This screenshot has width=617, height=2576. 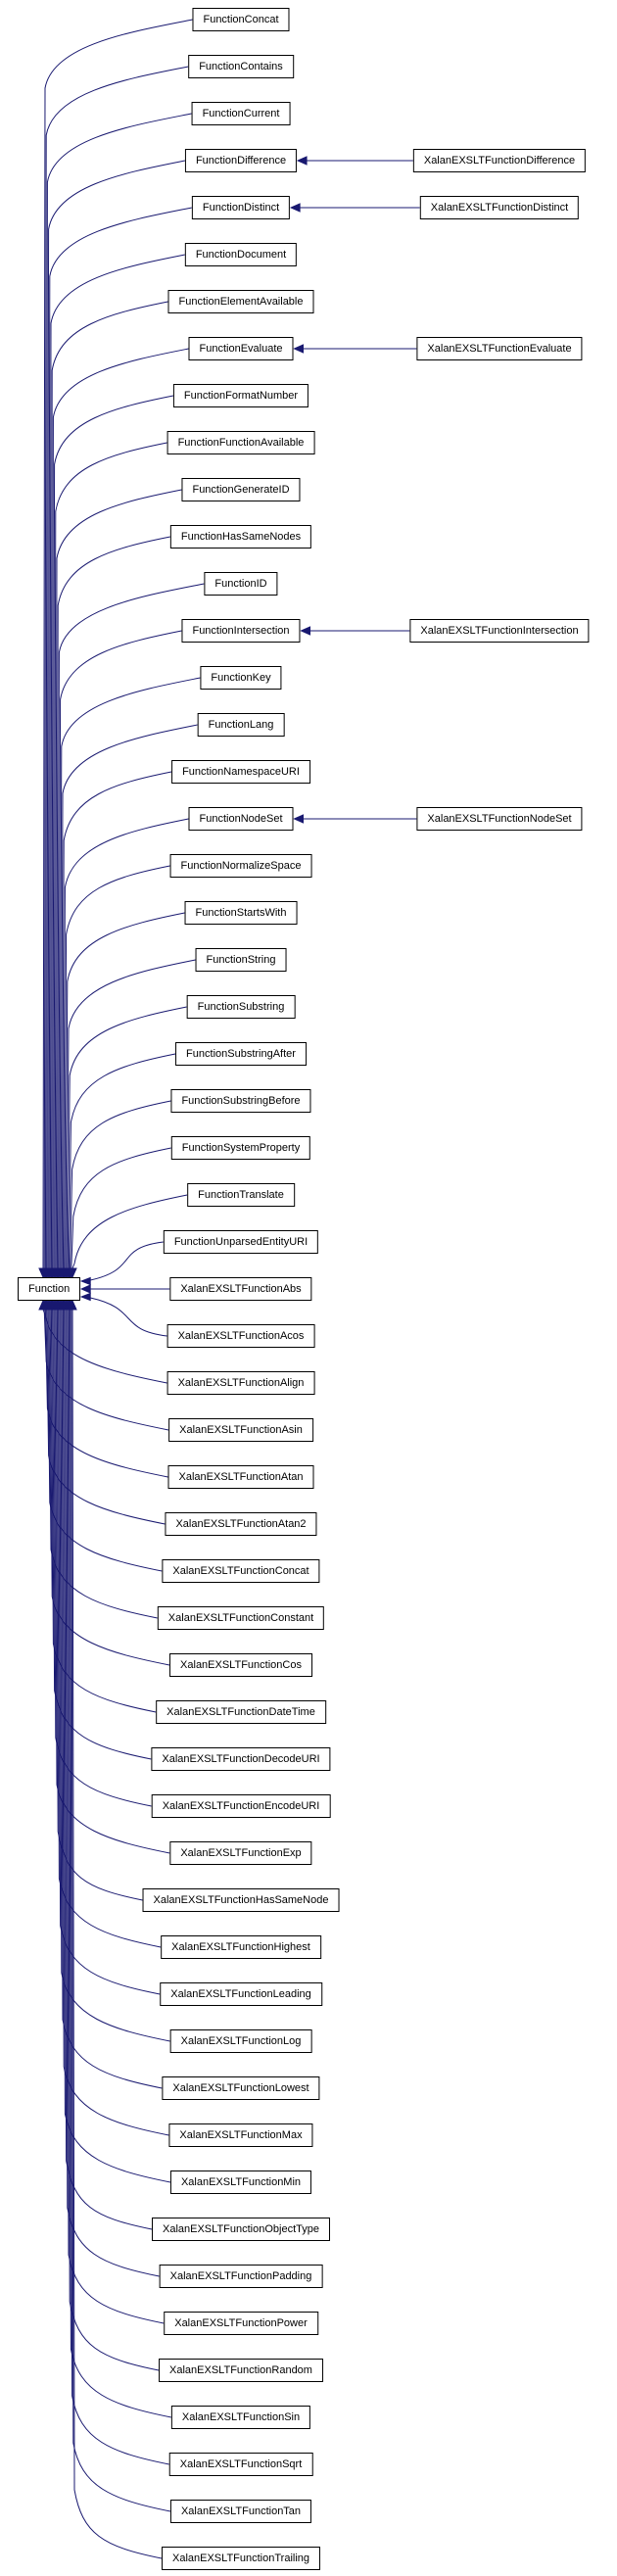 I want to click on node-functionid: FunctionID, so click(x=241, y=584).